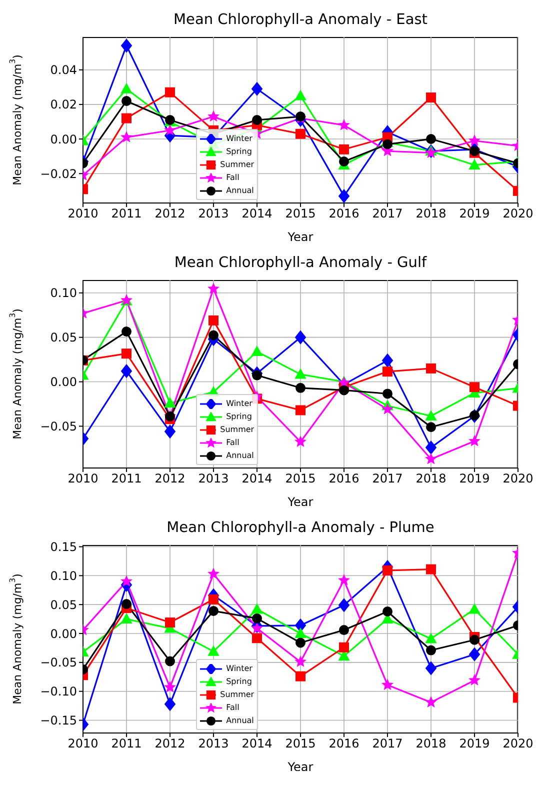 The width and height of the screenshot is (542, 790). Describe the element at coordinates (300, 263) in the screenshot. I see `chart-title: Mean Chlorophyll-a Anomaly - Gulf` at that location.